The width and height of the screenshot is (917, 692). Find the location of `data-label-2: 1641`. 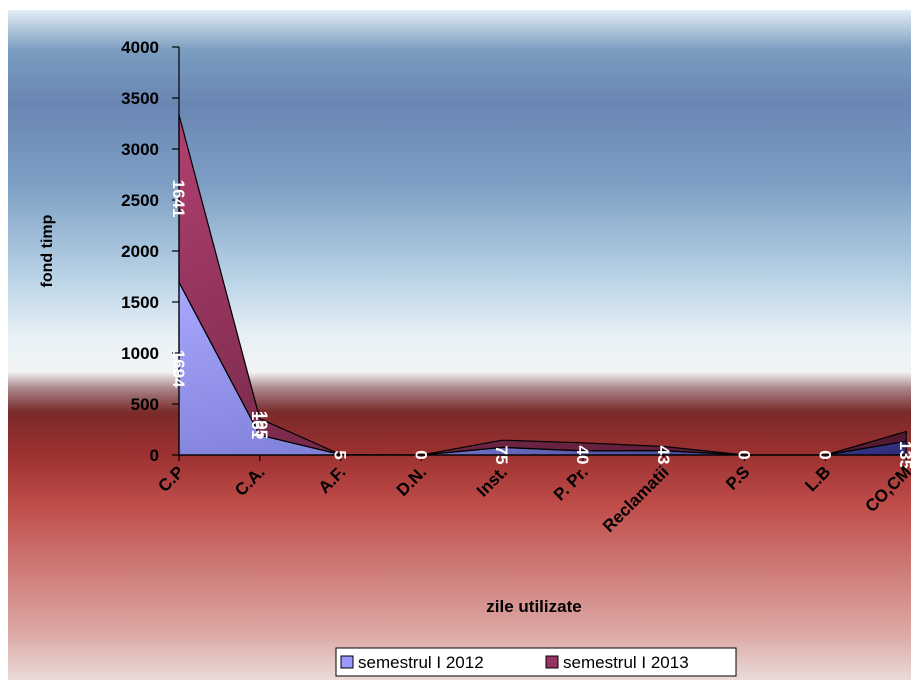

data-label-2: 1641 is located at coordinates (178, 199).